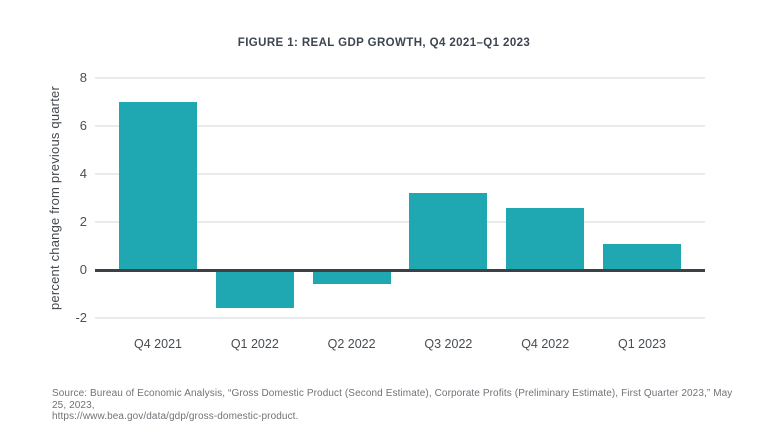  I want to click on bar-q4-2021, so click(158, 186).